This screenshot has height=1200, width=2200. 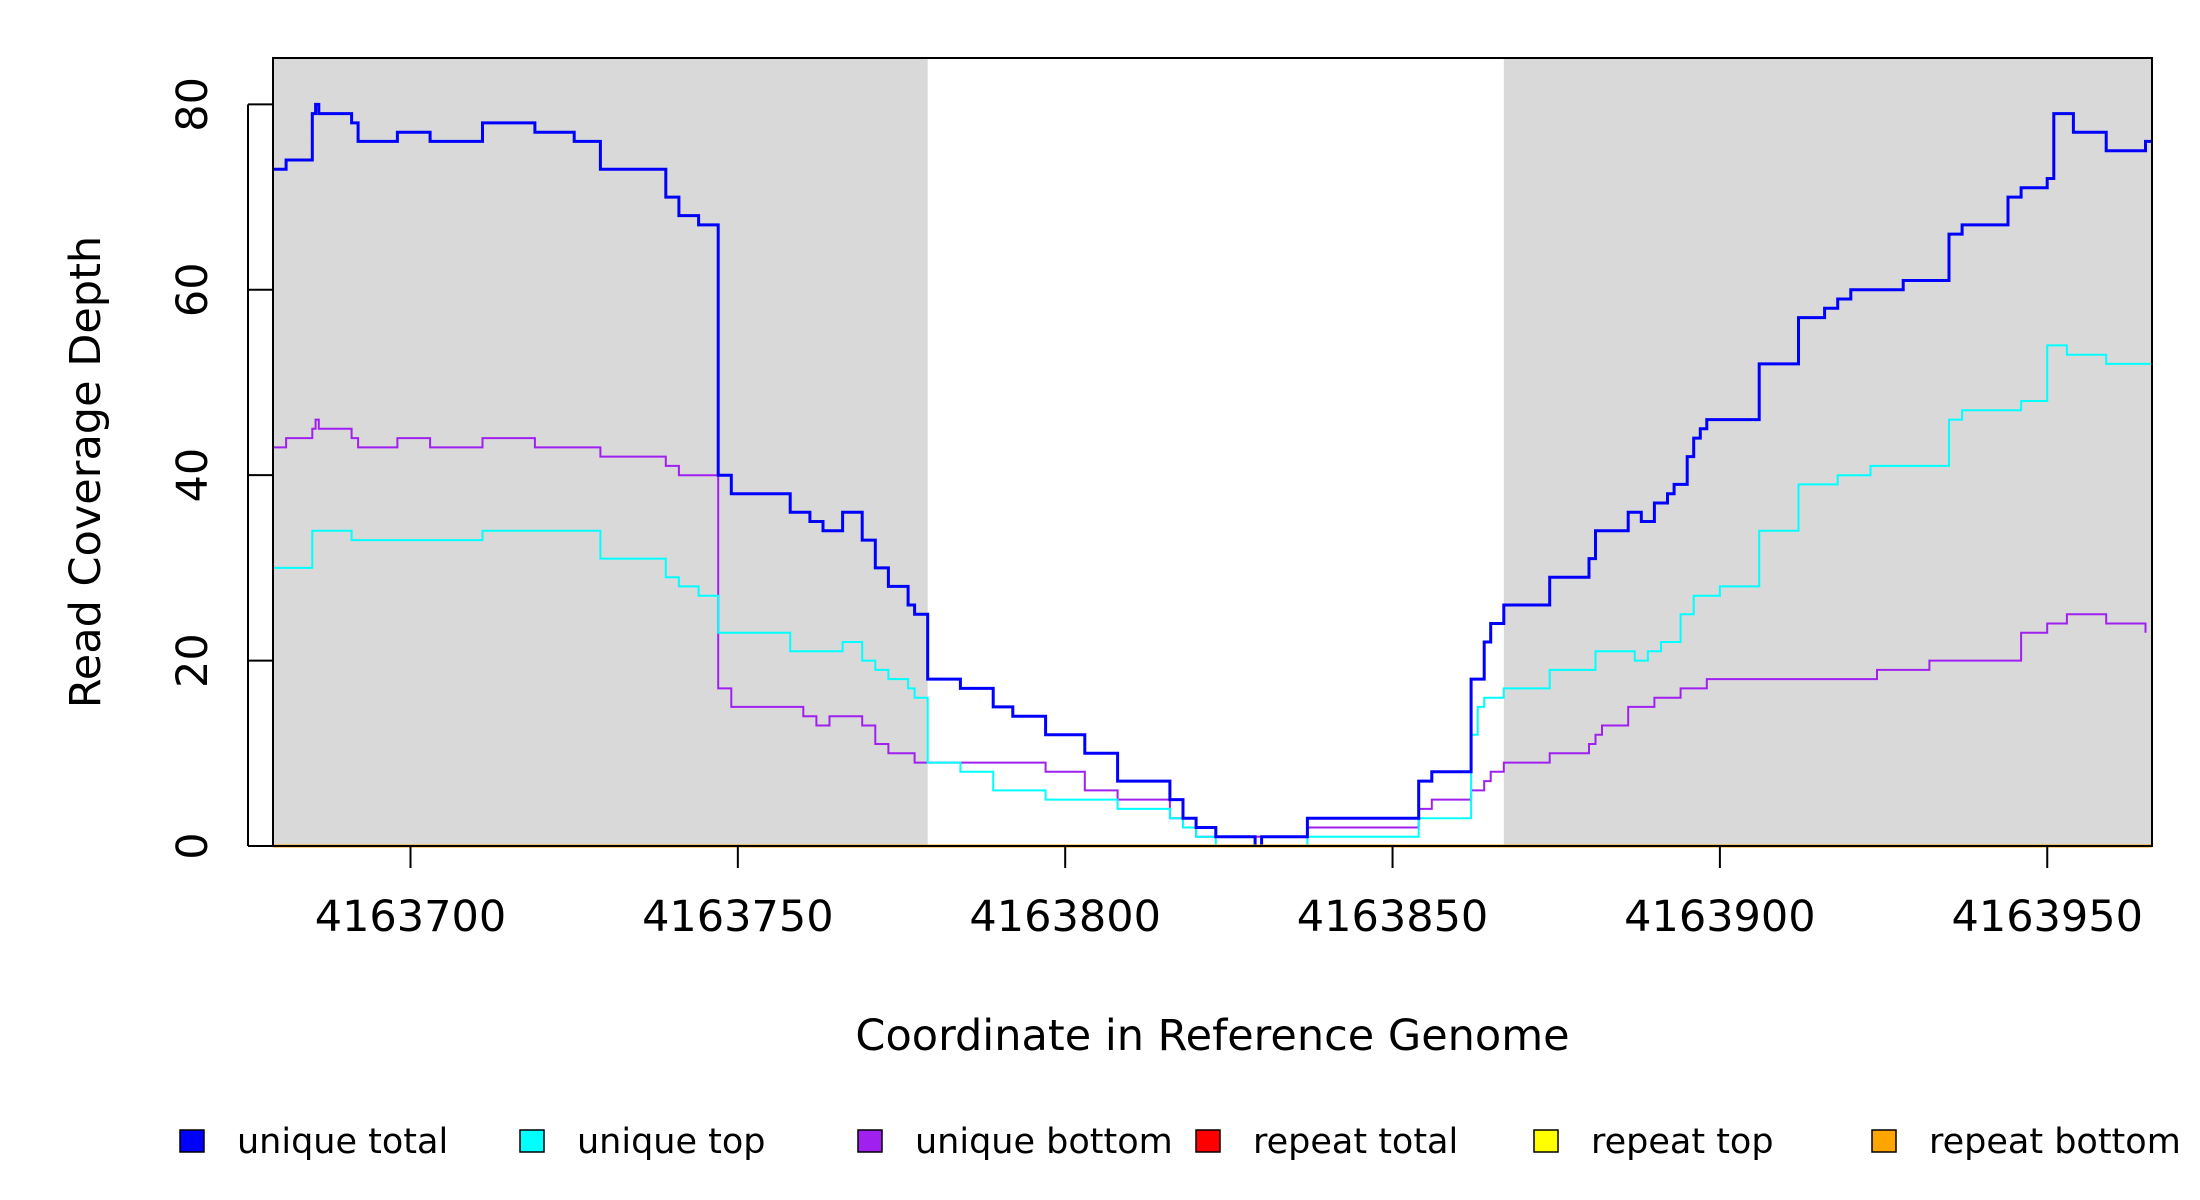 I want to click on y-tick-label: 20, so click(x=193, y=660).